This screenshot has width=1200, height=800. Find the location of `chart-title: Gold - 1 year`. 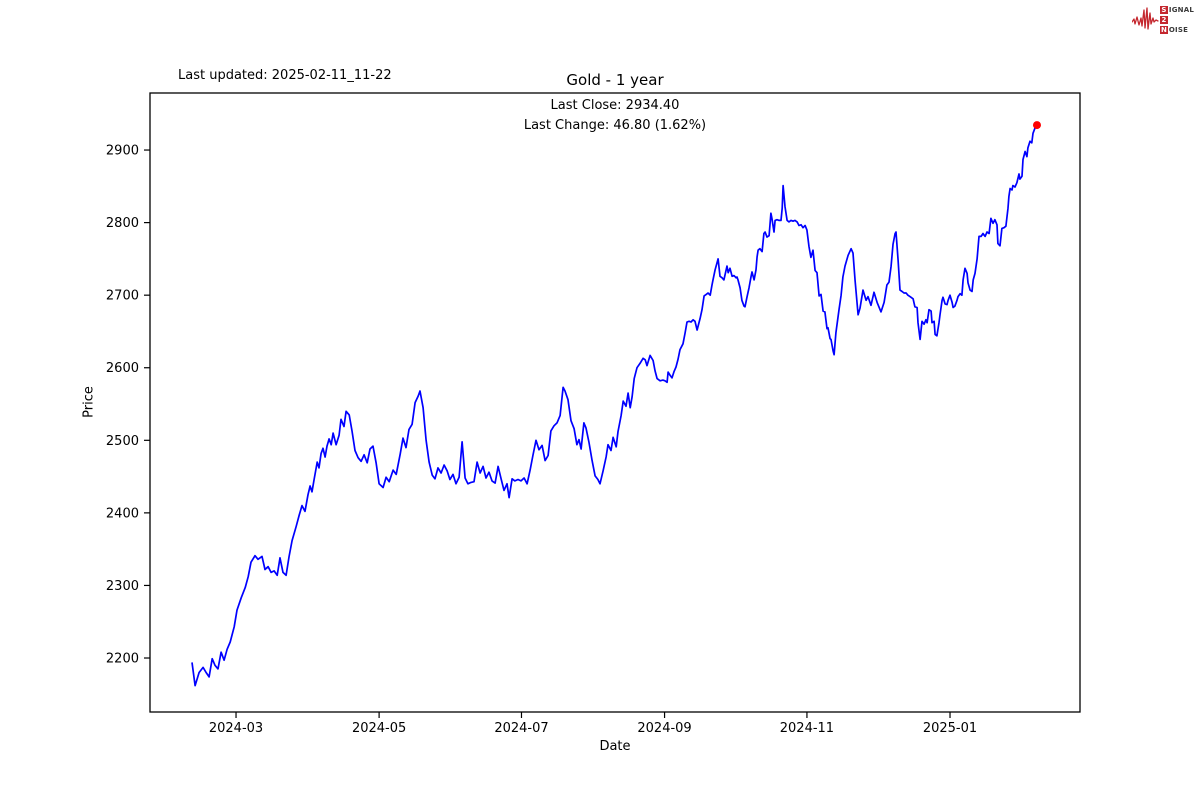

chart-title: Gold - 1 year is located at coordinates (615, 80).